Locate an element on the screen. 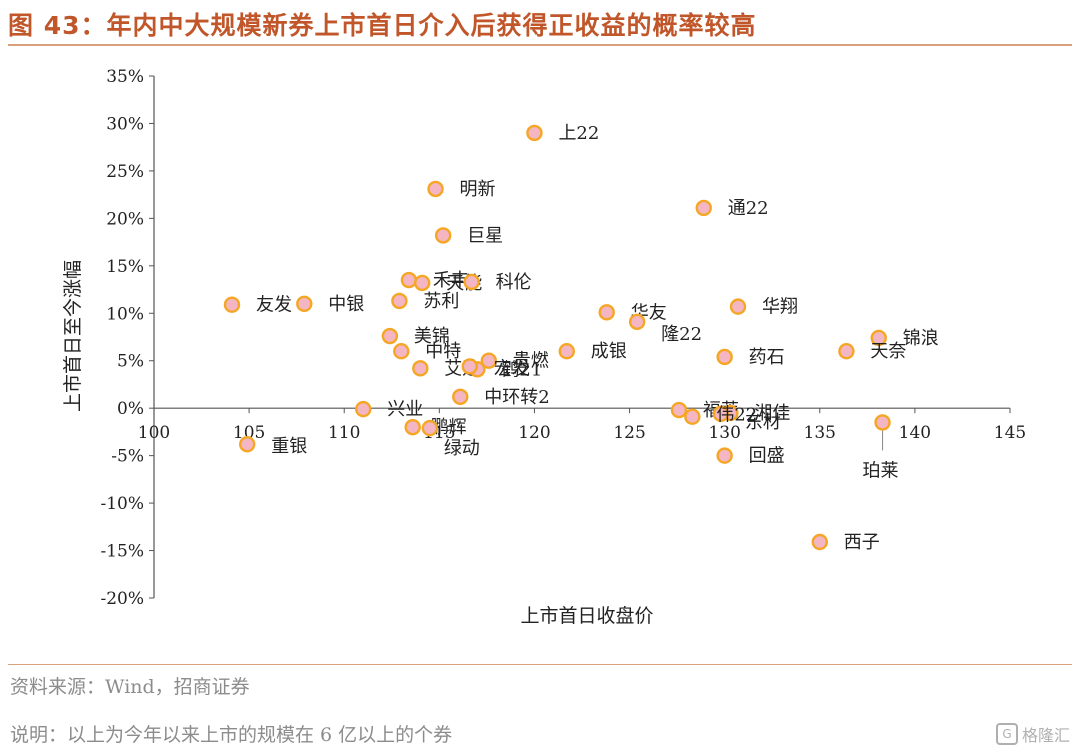 Image resolution: width=1080 pixels, height=754 pixels. point-label: 贵燃 is located at coordinates (531, 361).